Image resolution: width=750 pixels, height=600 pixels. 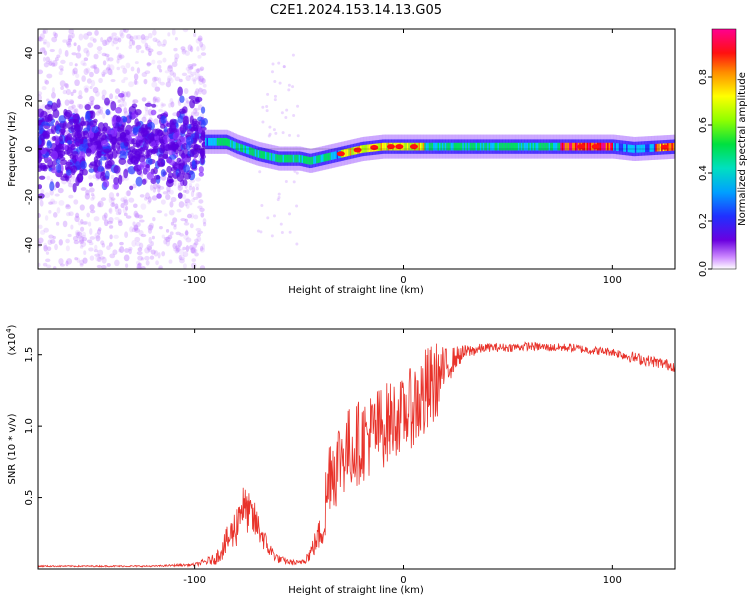 What do you see at coordinates (703, 77) in the screenshot?
I see `colorbar-tick-label: 0.8` at bounding box center [703, 77].